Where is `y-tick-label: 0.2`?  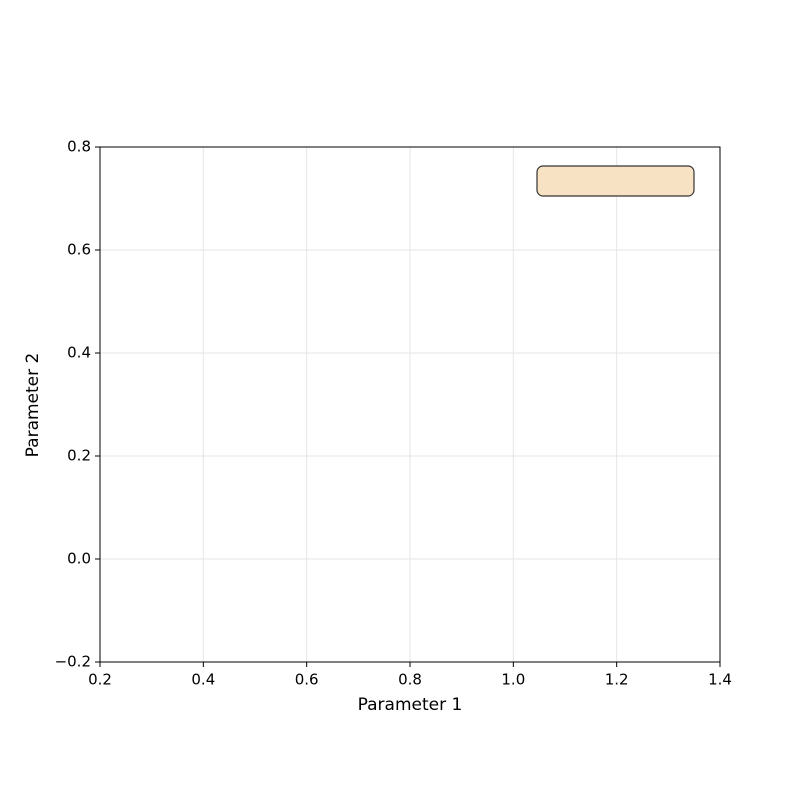 y-tick-label: 0.2 is located at coordinates (79, 456).